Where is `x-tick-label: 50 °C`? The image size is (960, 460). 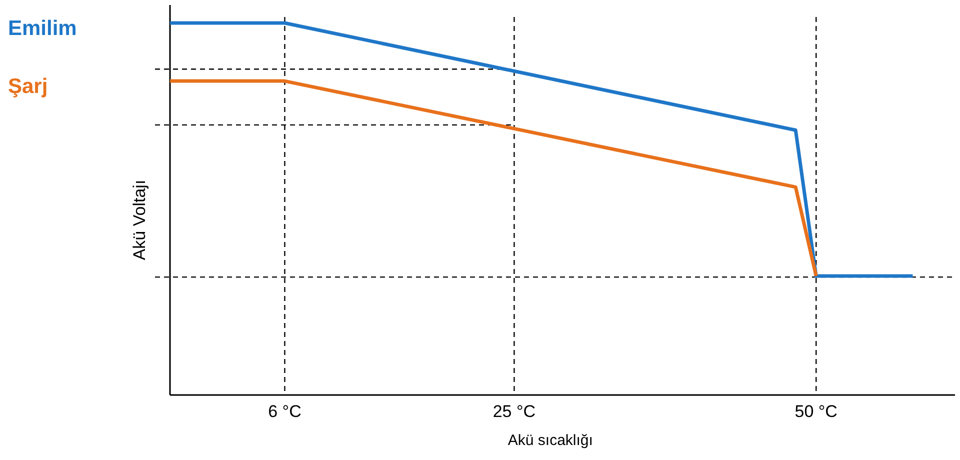 x-tick-label: 50 °C is located at coordinates (816, 412).